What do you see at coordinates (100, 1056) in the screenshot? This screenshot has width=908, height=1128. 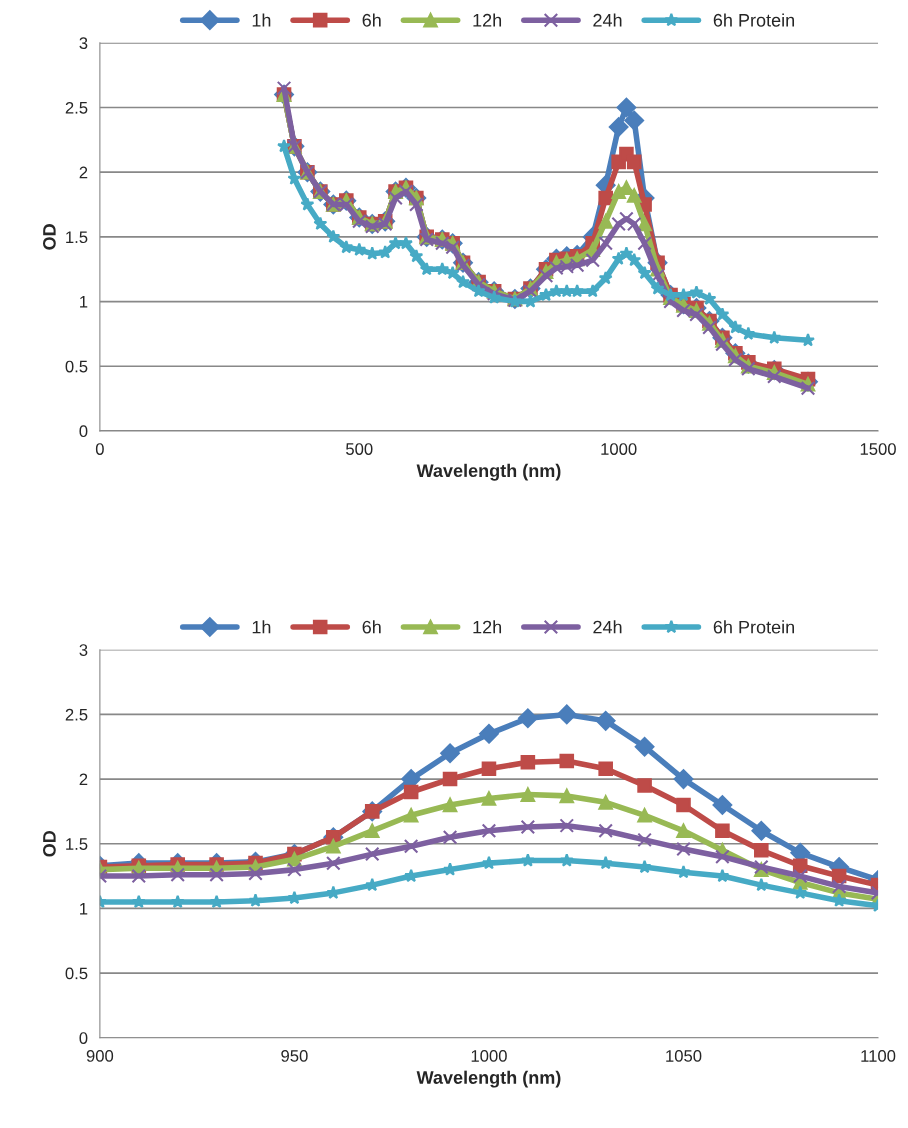 I see `x-tick-label: 900` at bounding box center [100, 1056].